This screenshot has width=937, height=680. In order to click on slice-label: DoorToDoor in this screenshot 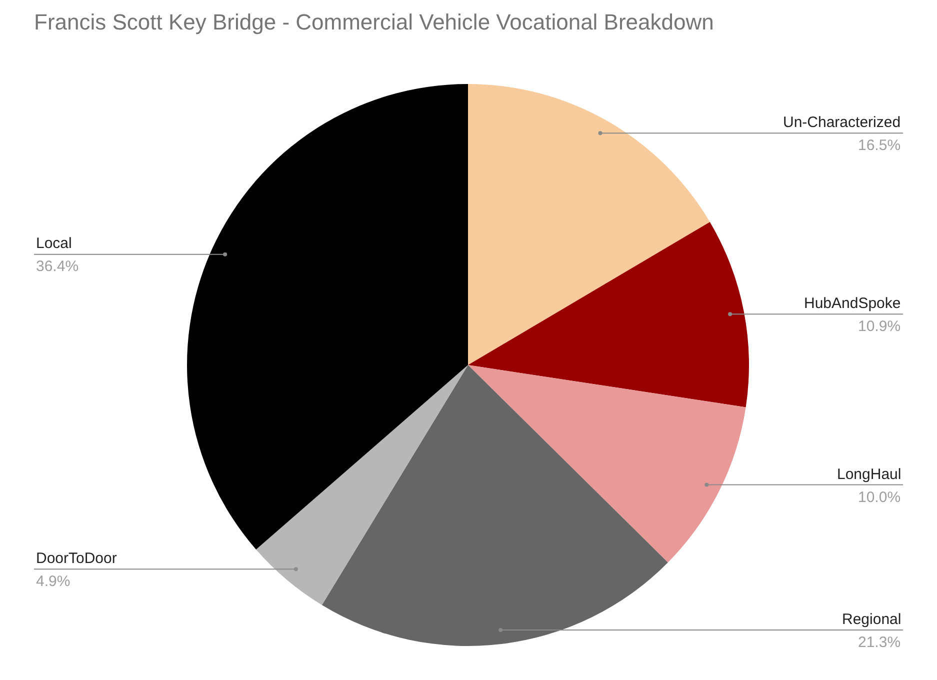, I will do `click(76, 558)`.